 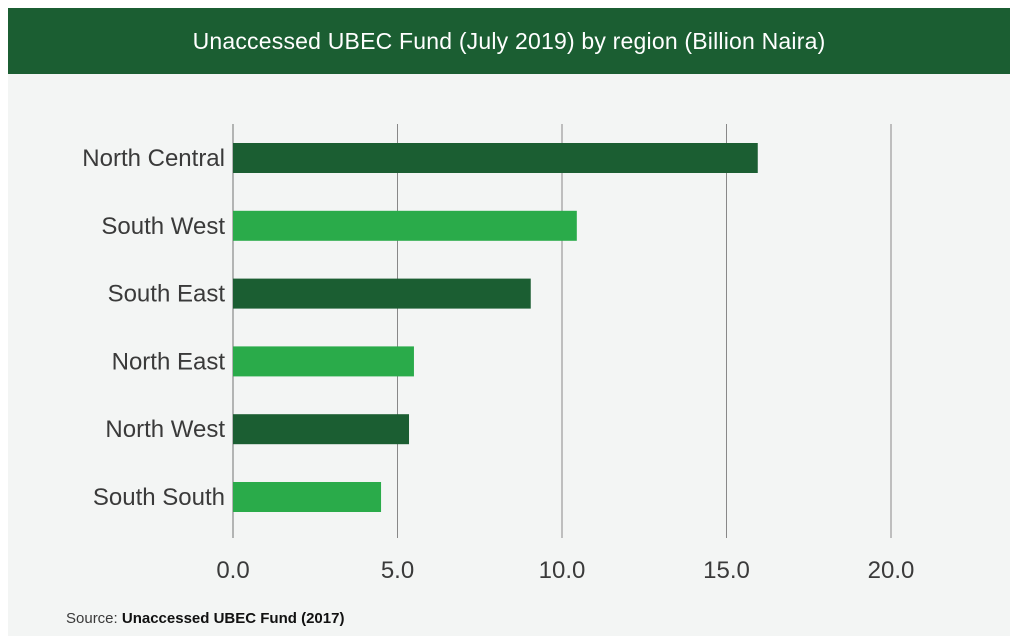 What do you see at coordinates (232, 570) in the screenshot?
I see `x-tick-label: 0.0` at bounding box center [232, 570].